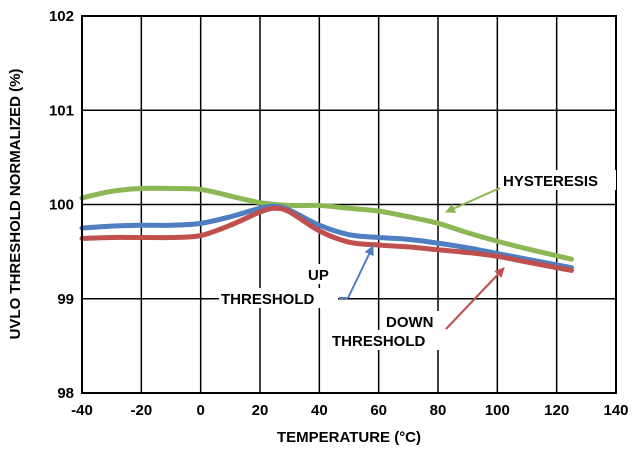 Image resolution: width=632 pixels, height=449 pixels. I want to click on down-threshold-line, so click(326, 239).